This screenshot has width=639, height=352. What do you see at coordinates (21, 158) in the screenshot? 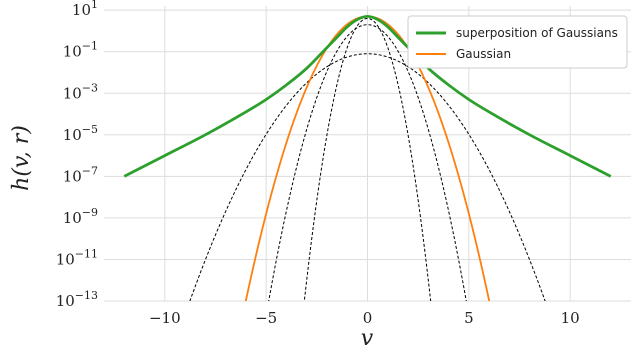
I see `y-axis-label: h(v, r)` at bounding box center [21, 158].